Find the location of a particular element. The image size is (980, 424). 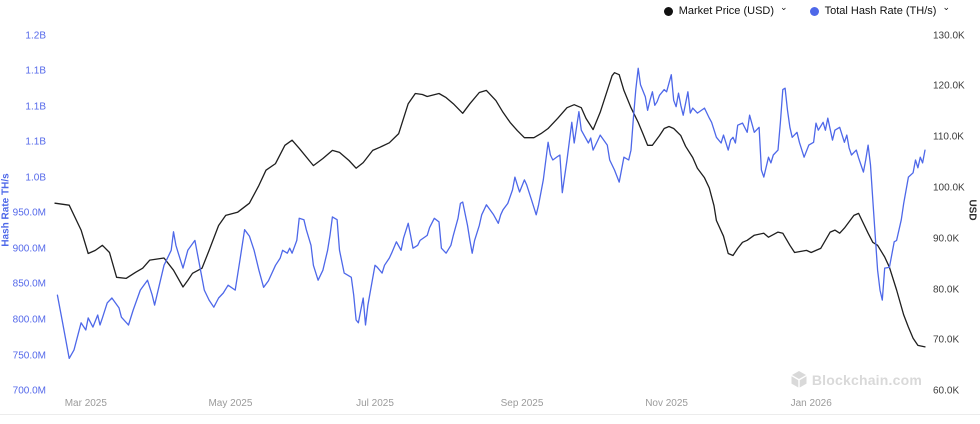

legend-label-hash-rate: Total Hash Rate (TH/s) is located at coordinates (880, 11).